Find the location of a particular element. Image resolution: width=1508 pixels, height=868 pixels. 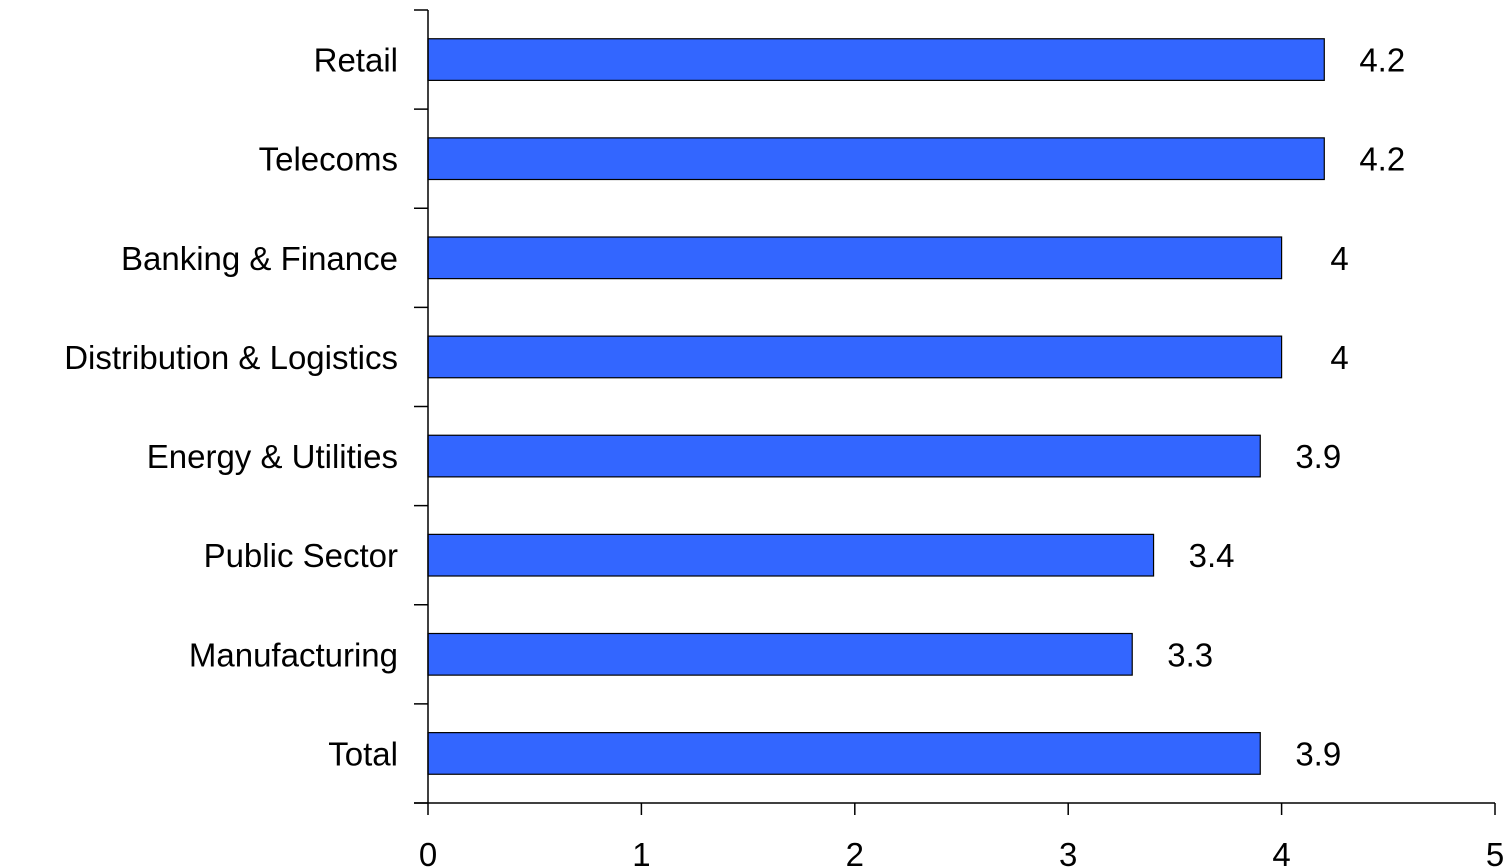

value-label: 3.4 is located at coordinates (1212, 555).